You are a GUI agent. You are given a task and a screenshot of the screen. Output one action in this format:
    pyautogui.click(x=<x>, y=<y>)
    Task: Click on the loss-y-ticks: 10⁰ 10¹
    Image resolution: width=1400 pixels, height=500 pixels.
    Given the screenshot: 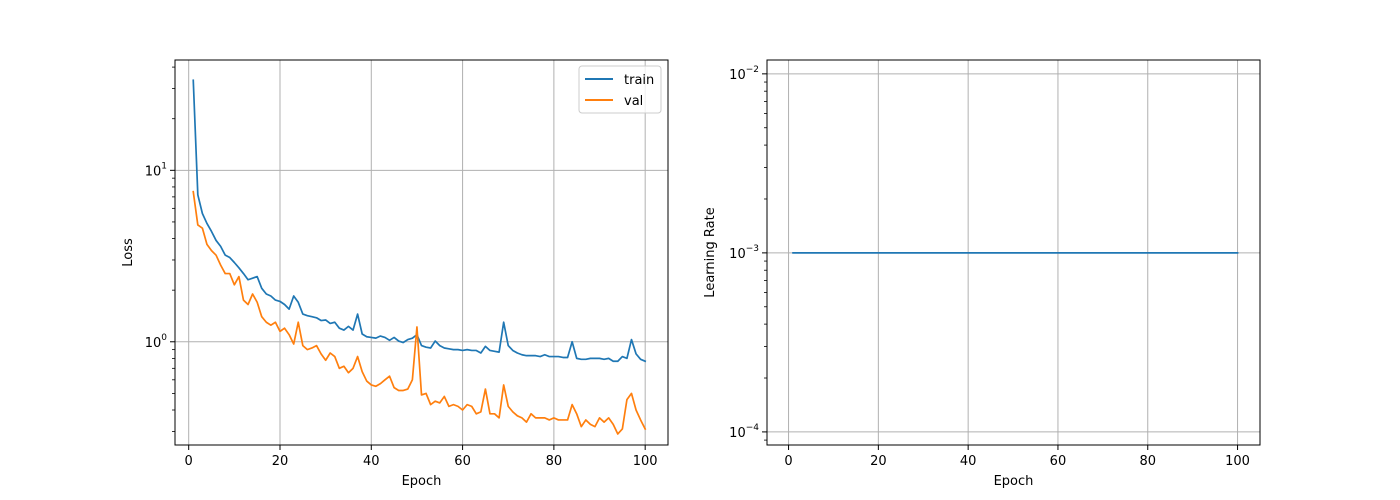 What is the action you would take?
    pyautogui.click(x=160, y=249)
    